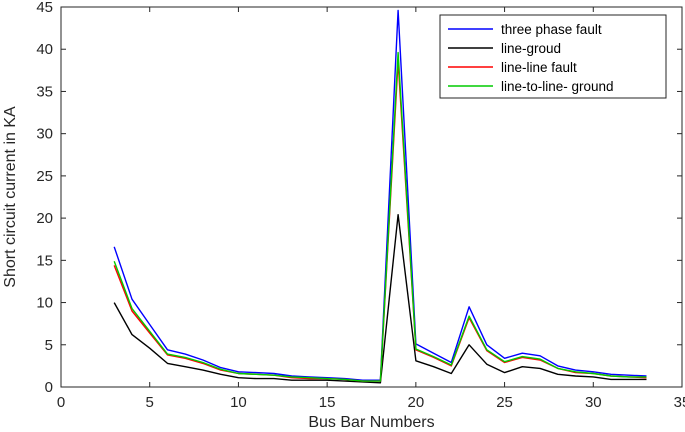 This screenshot has width=685, height=432. I want to click on legend-label: three phase fault, so click(551, 29).